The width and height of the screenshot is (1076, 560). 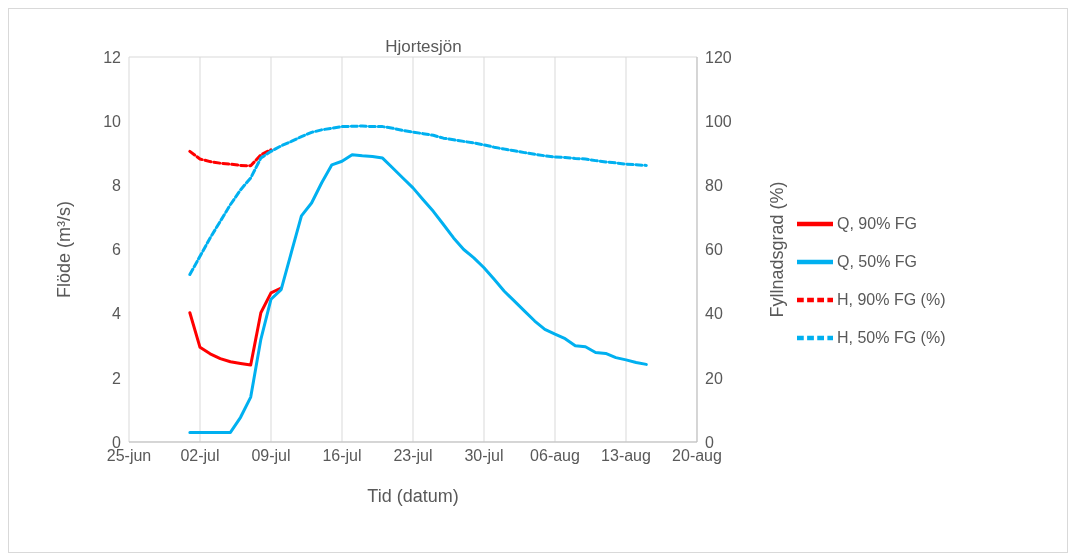 I want to click on y2-tick-label: 100, so click(x=718, y=121).